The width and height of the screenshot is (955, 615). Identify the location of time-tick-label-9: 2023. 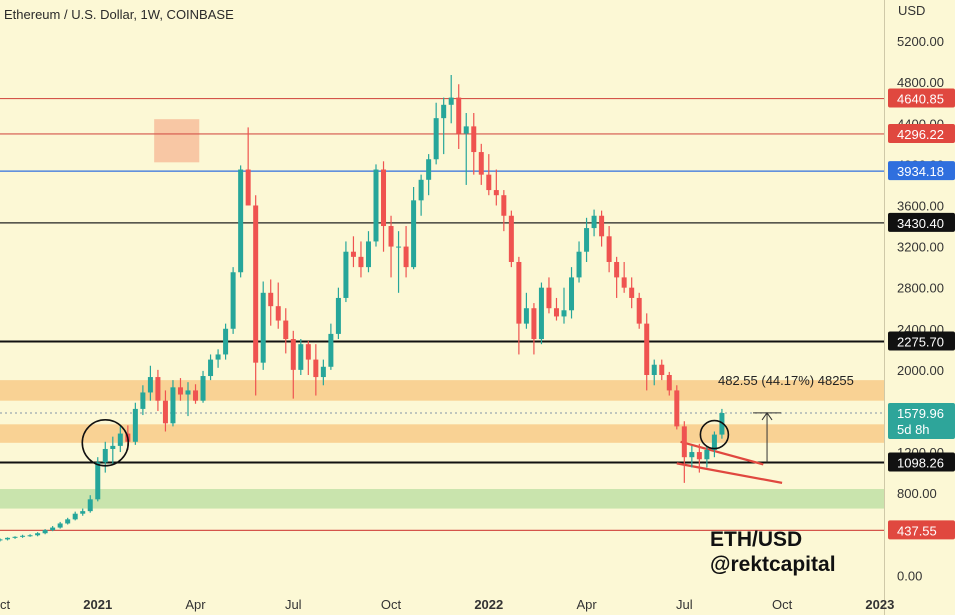
(879, 604).